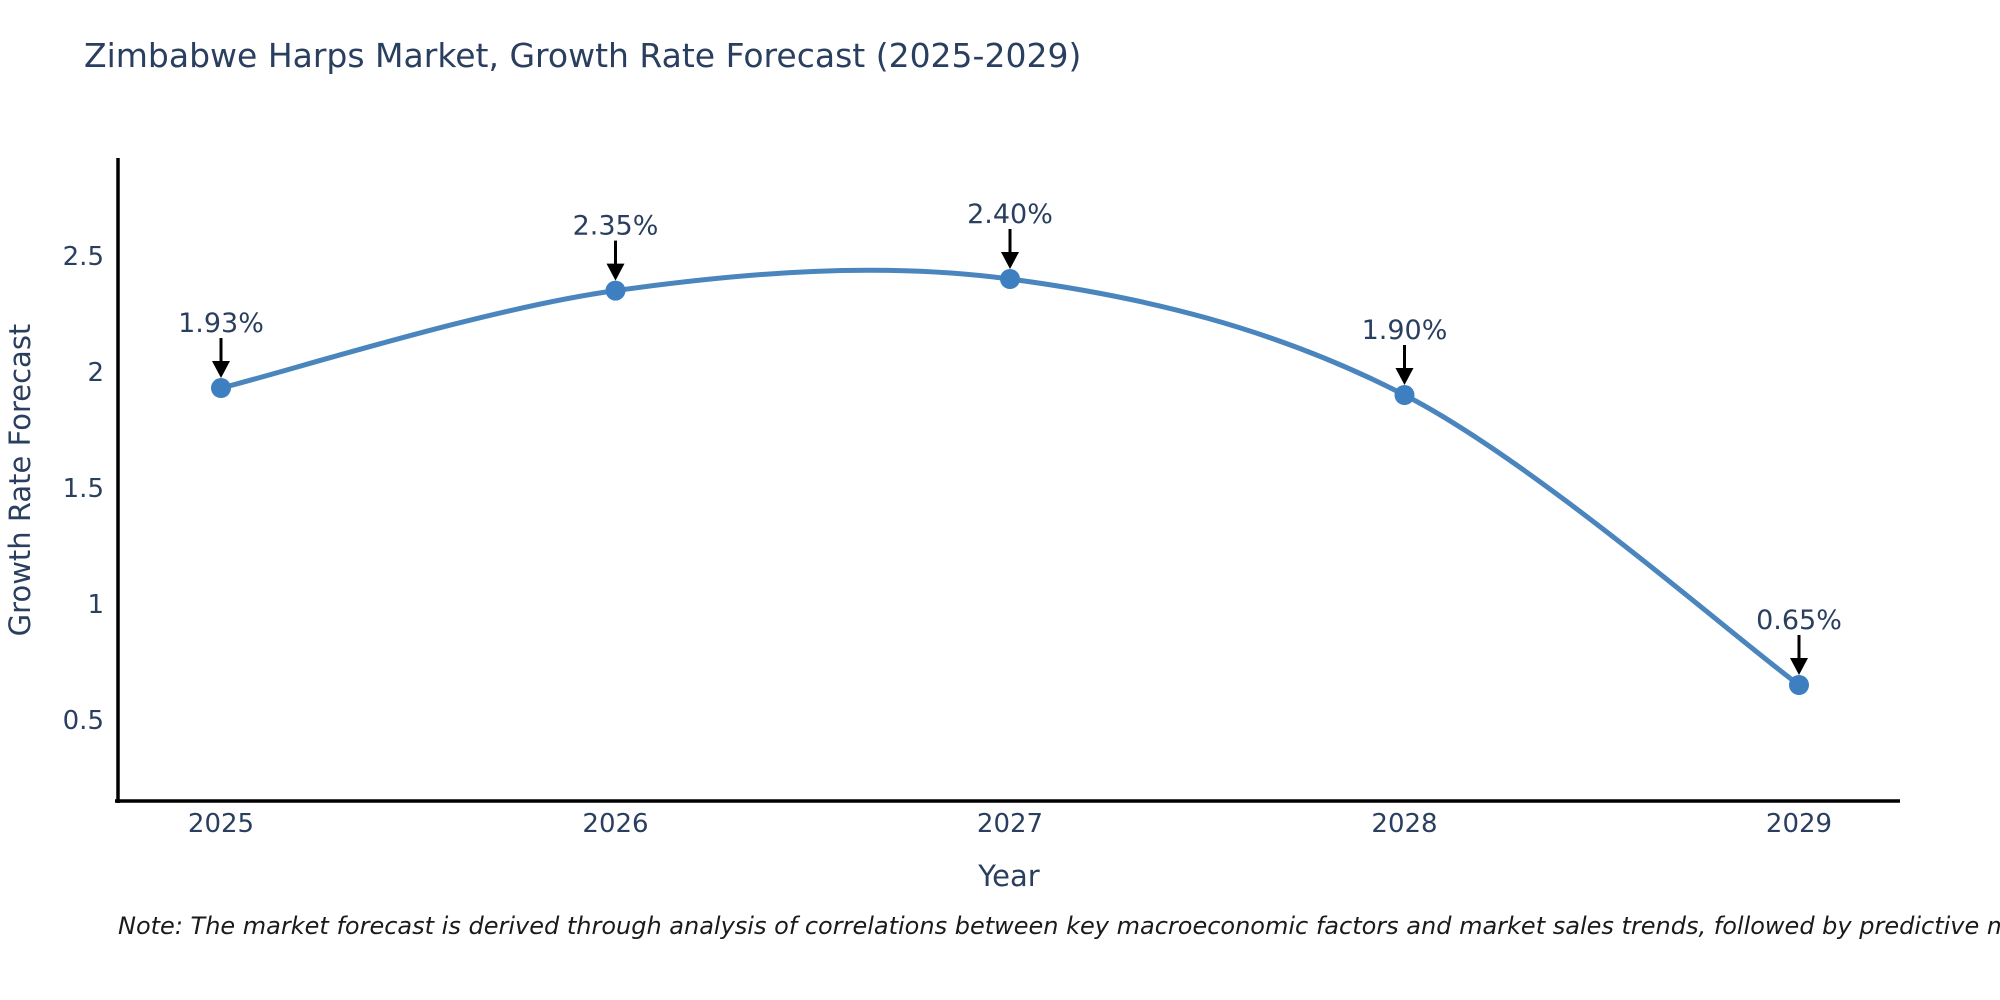  What do you see at coordinates (1405, 330) in the screenshot?
I see `point-value-label: 1.90%` at bounding box center [1405, 330].